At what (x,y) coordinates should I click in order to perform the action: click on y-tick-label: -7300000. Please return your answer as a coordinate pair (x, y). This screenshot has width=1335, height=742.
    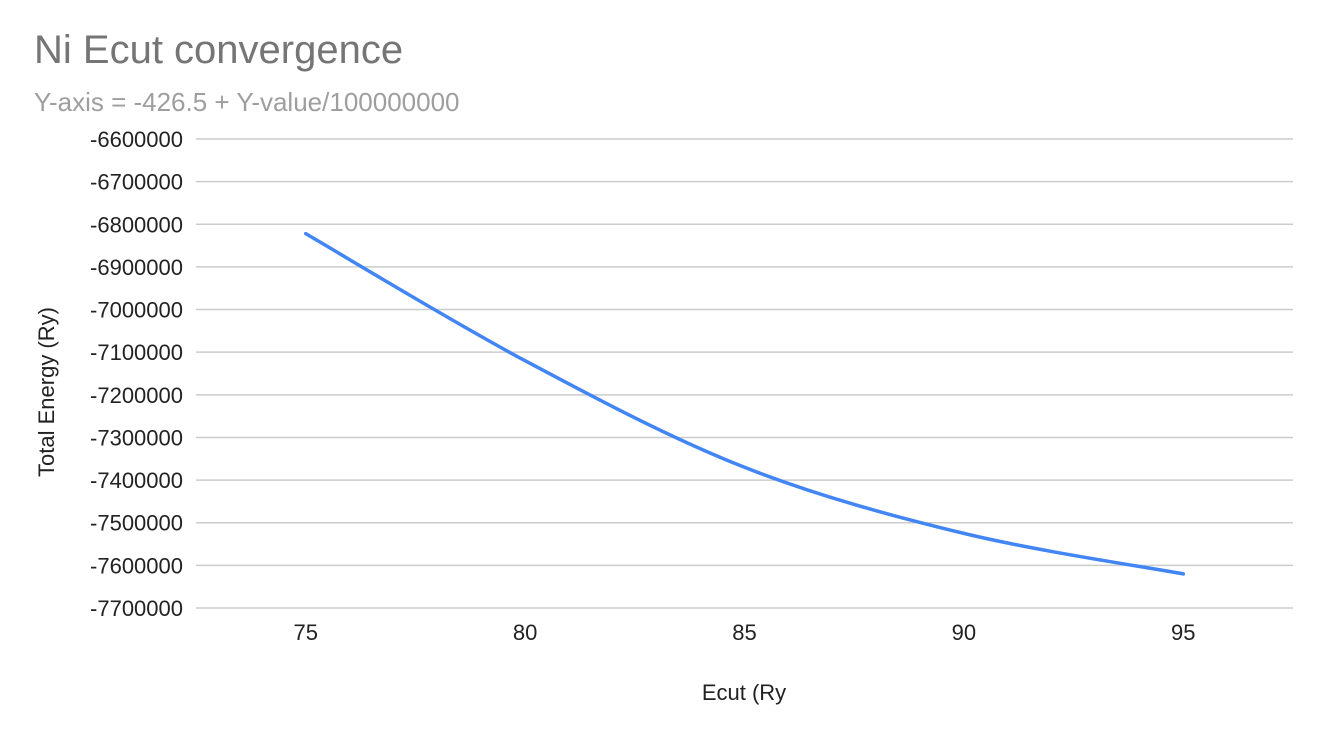
    Looking at the image, I should click on (136, 437).